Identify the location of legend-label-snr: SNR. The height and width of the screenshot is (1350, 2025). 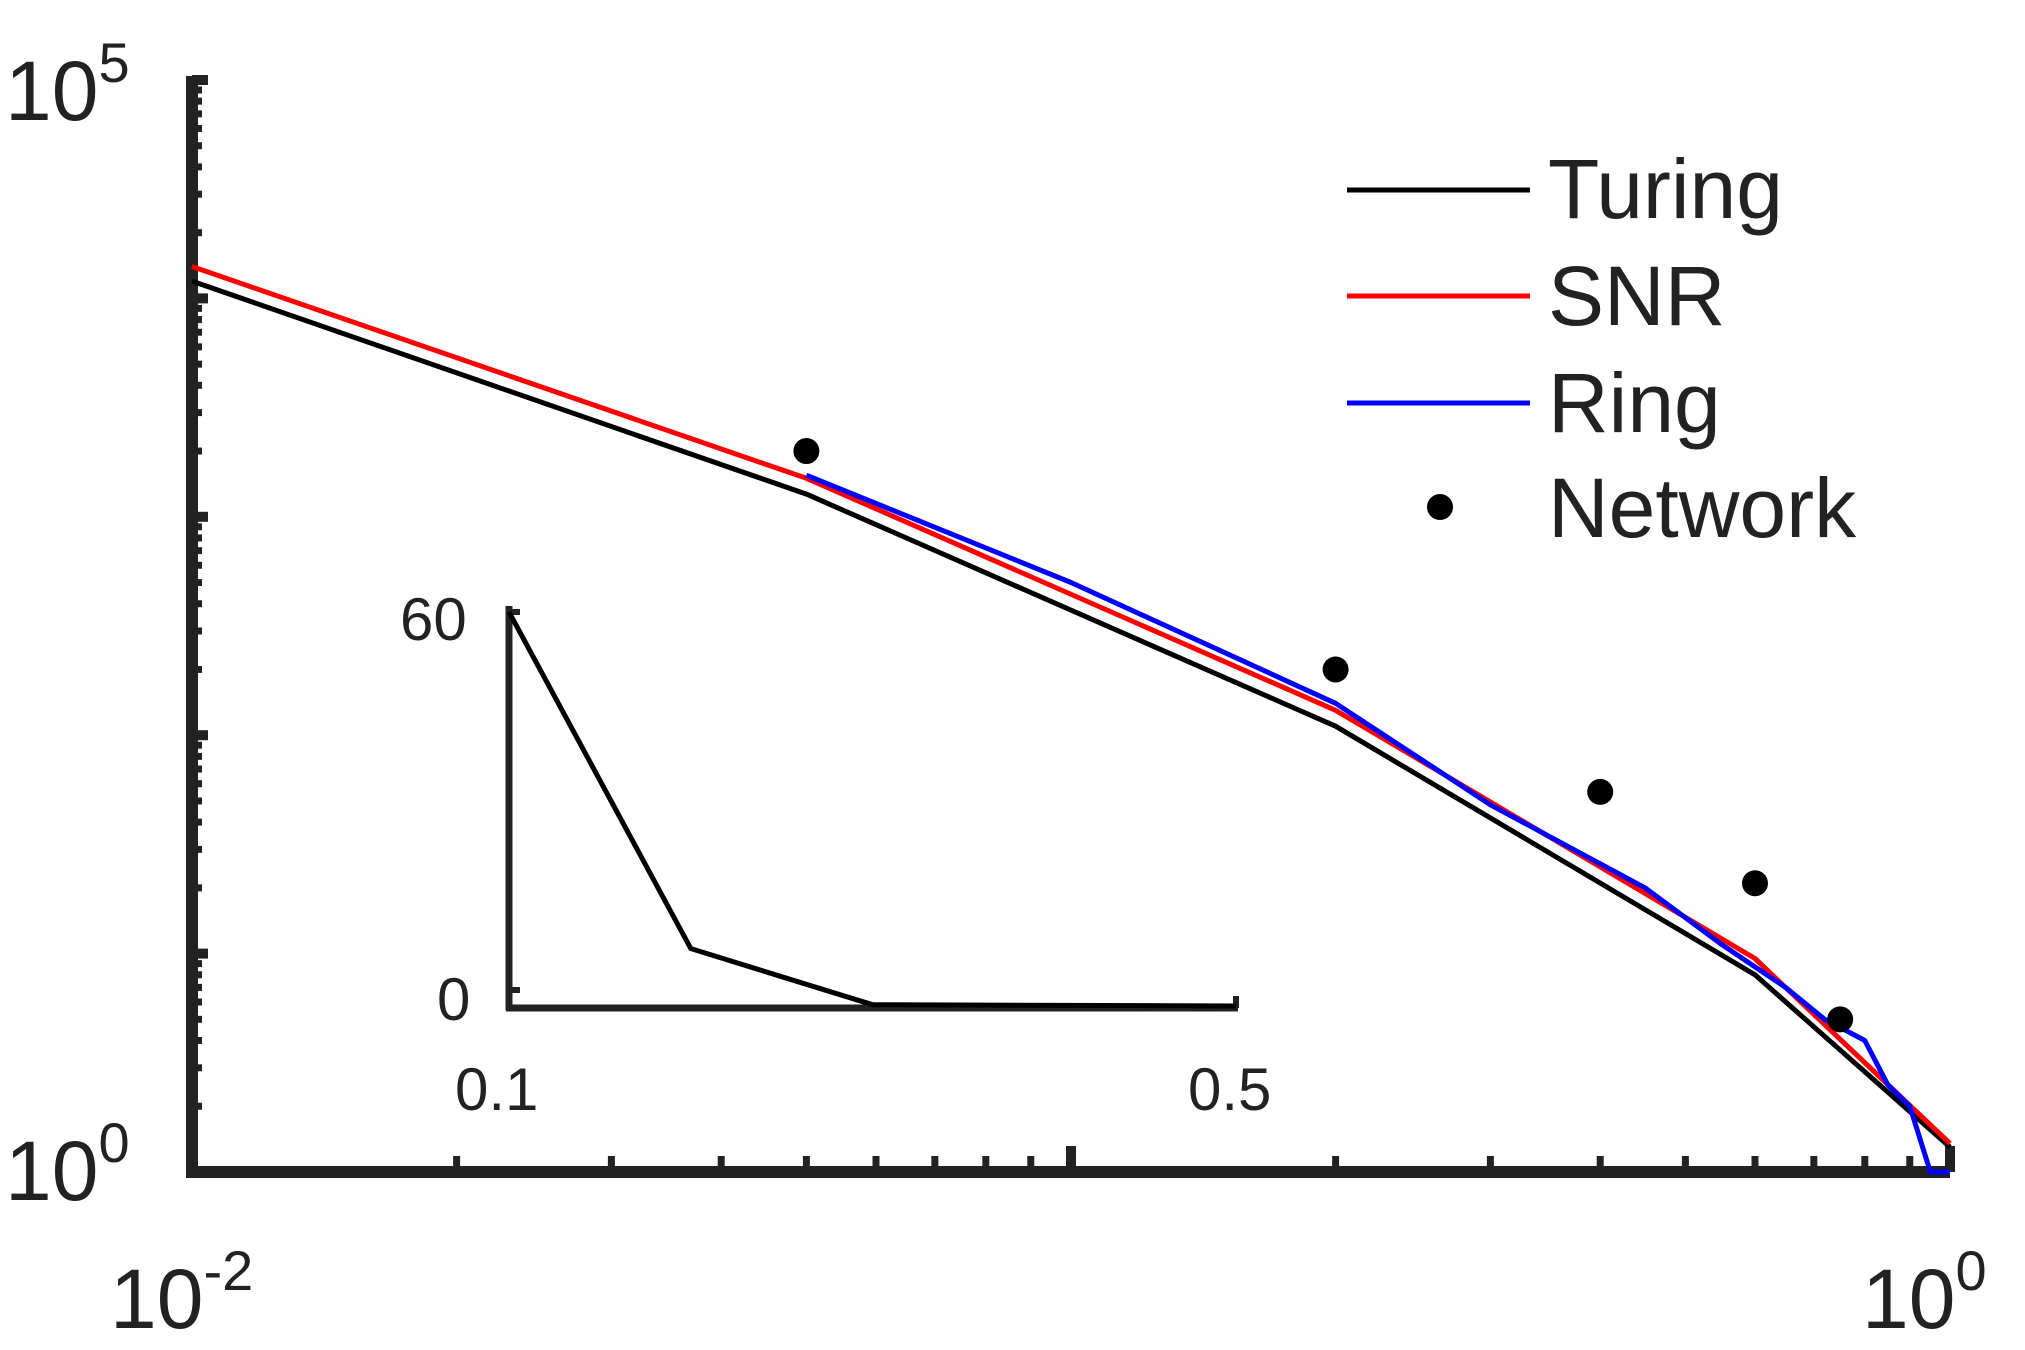
(1636, 296).